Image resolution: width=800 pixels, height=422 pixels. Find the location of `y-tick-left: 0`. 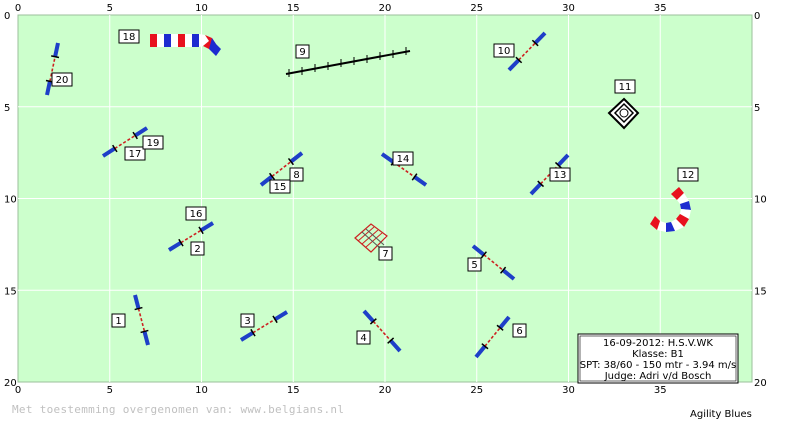

y-tick-left: 0 is located at coordinates (7, 16).